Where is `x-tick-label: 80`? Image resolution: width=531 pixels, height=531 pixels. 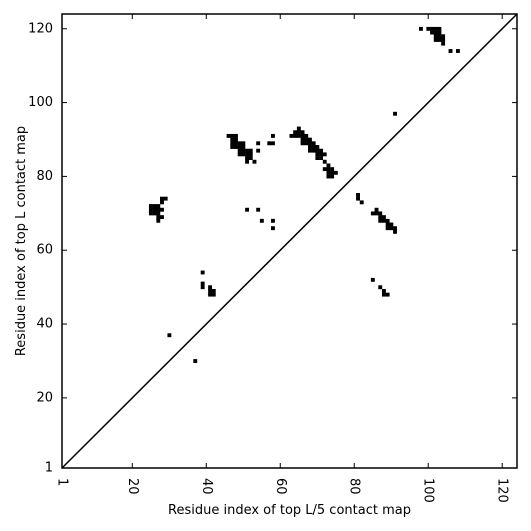
x-tick-label: 80 is located at coordinates (354, 486).